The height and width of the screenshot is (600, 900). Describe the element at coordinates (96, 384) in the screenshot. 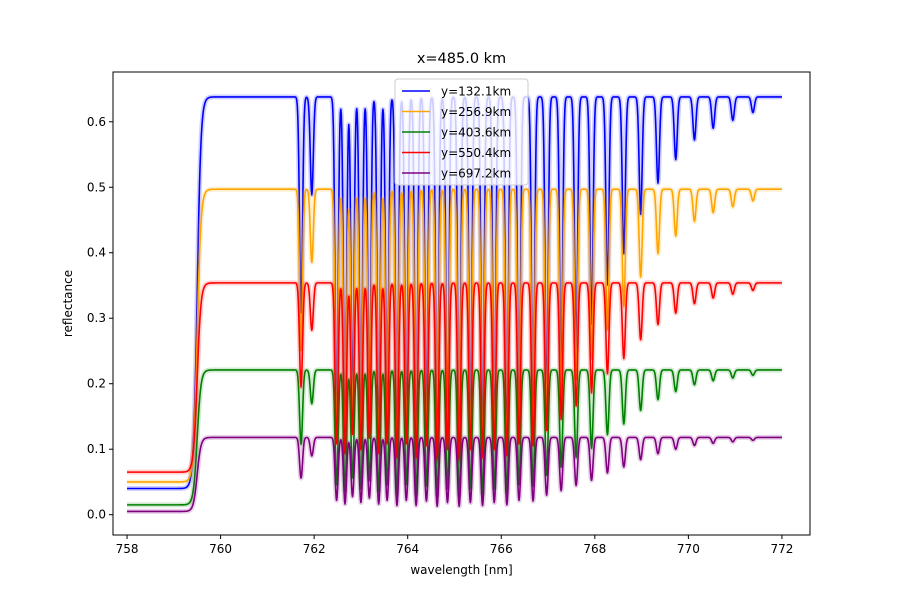

I see `y-tick-label: 0.2` at that location.